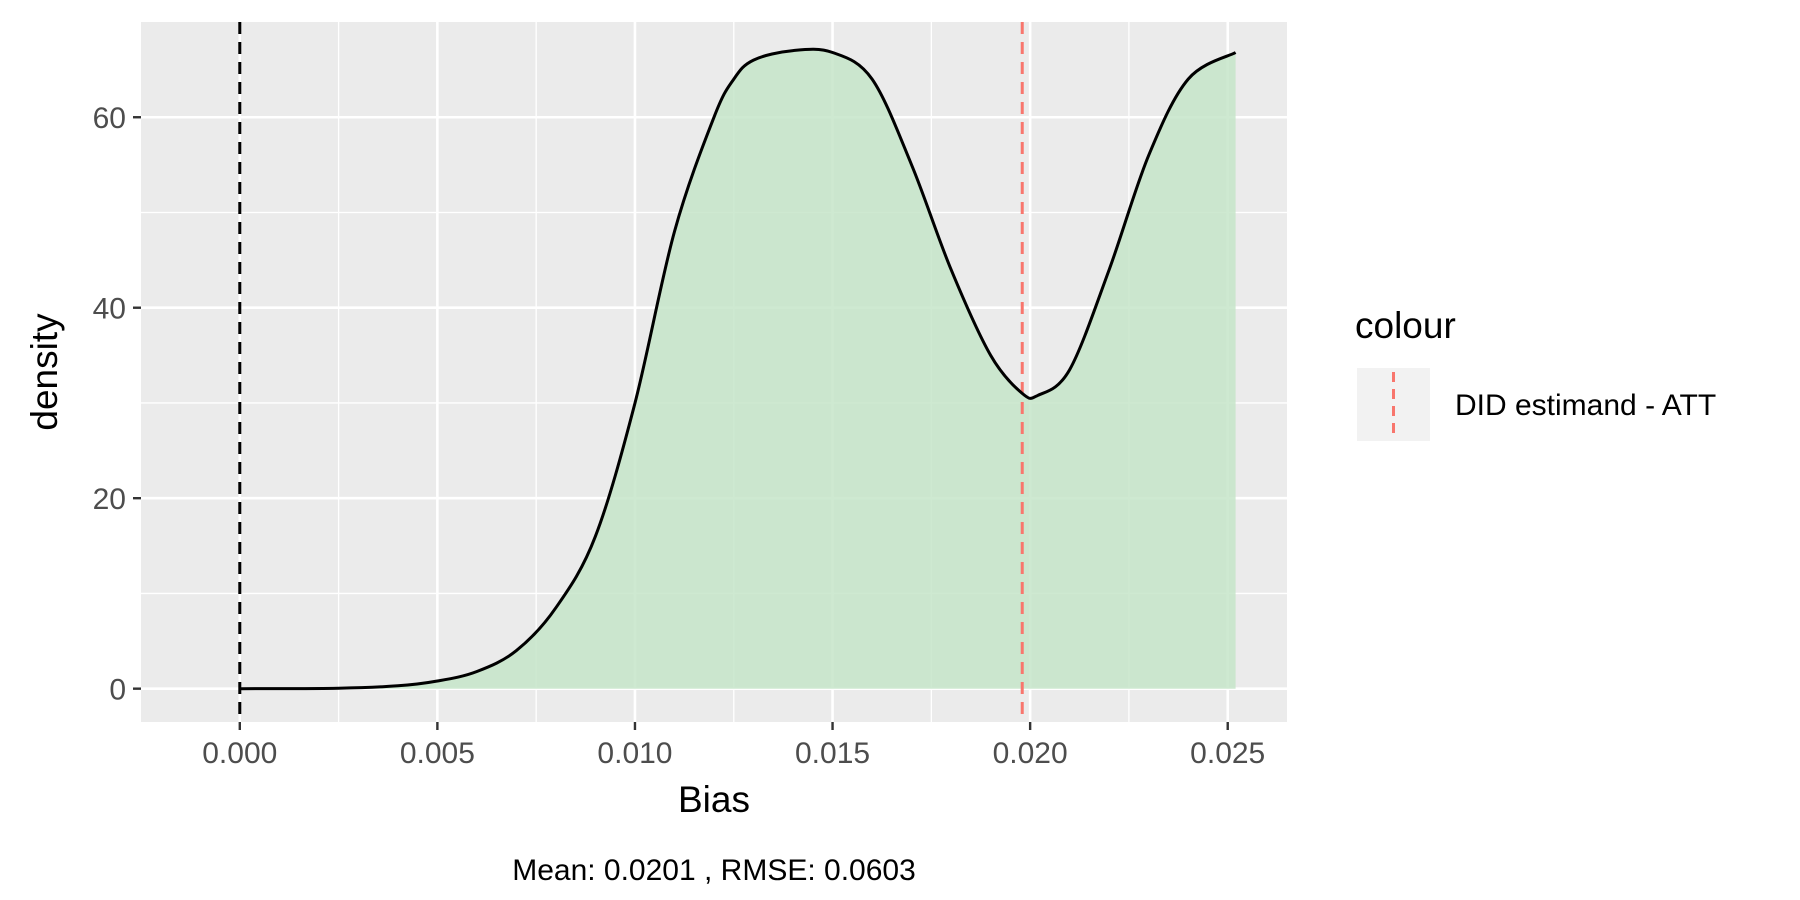 The width and height of the screenshot is (1800, 900). What do you see at coordinates (1227, 753) in the screenshot?
I see `x-tick-label: 0.025` at bounding box center [1227, 753].